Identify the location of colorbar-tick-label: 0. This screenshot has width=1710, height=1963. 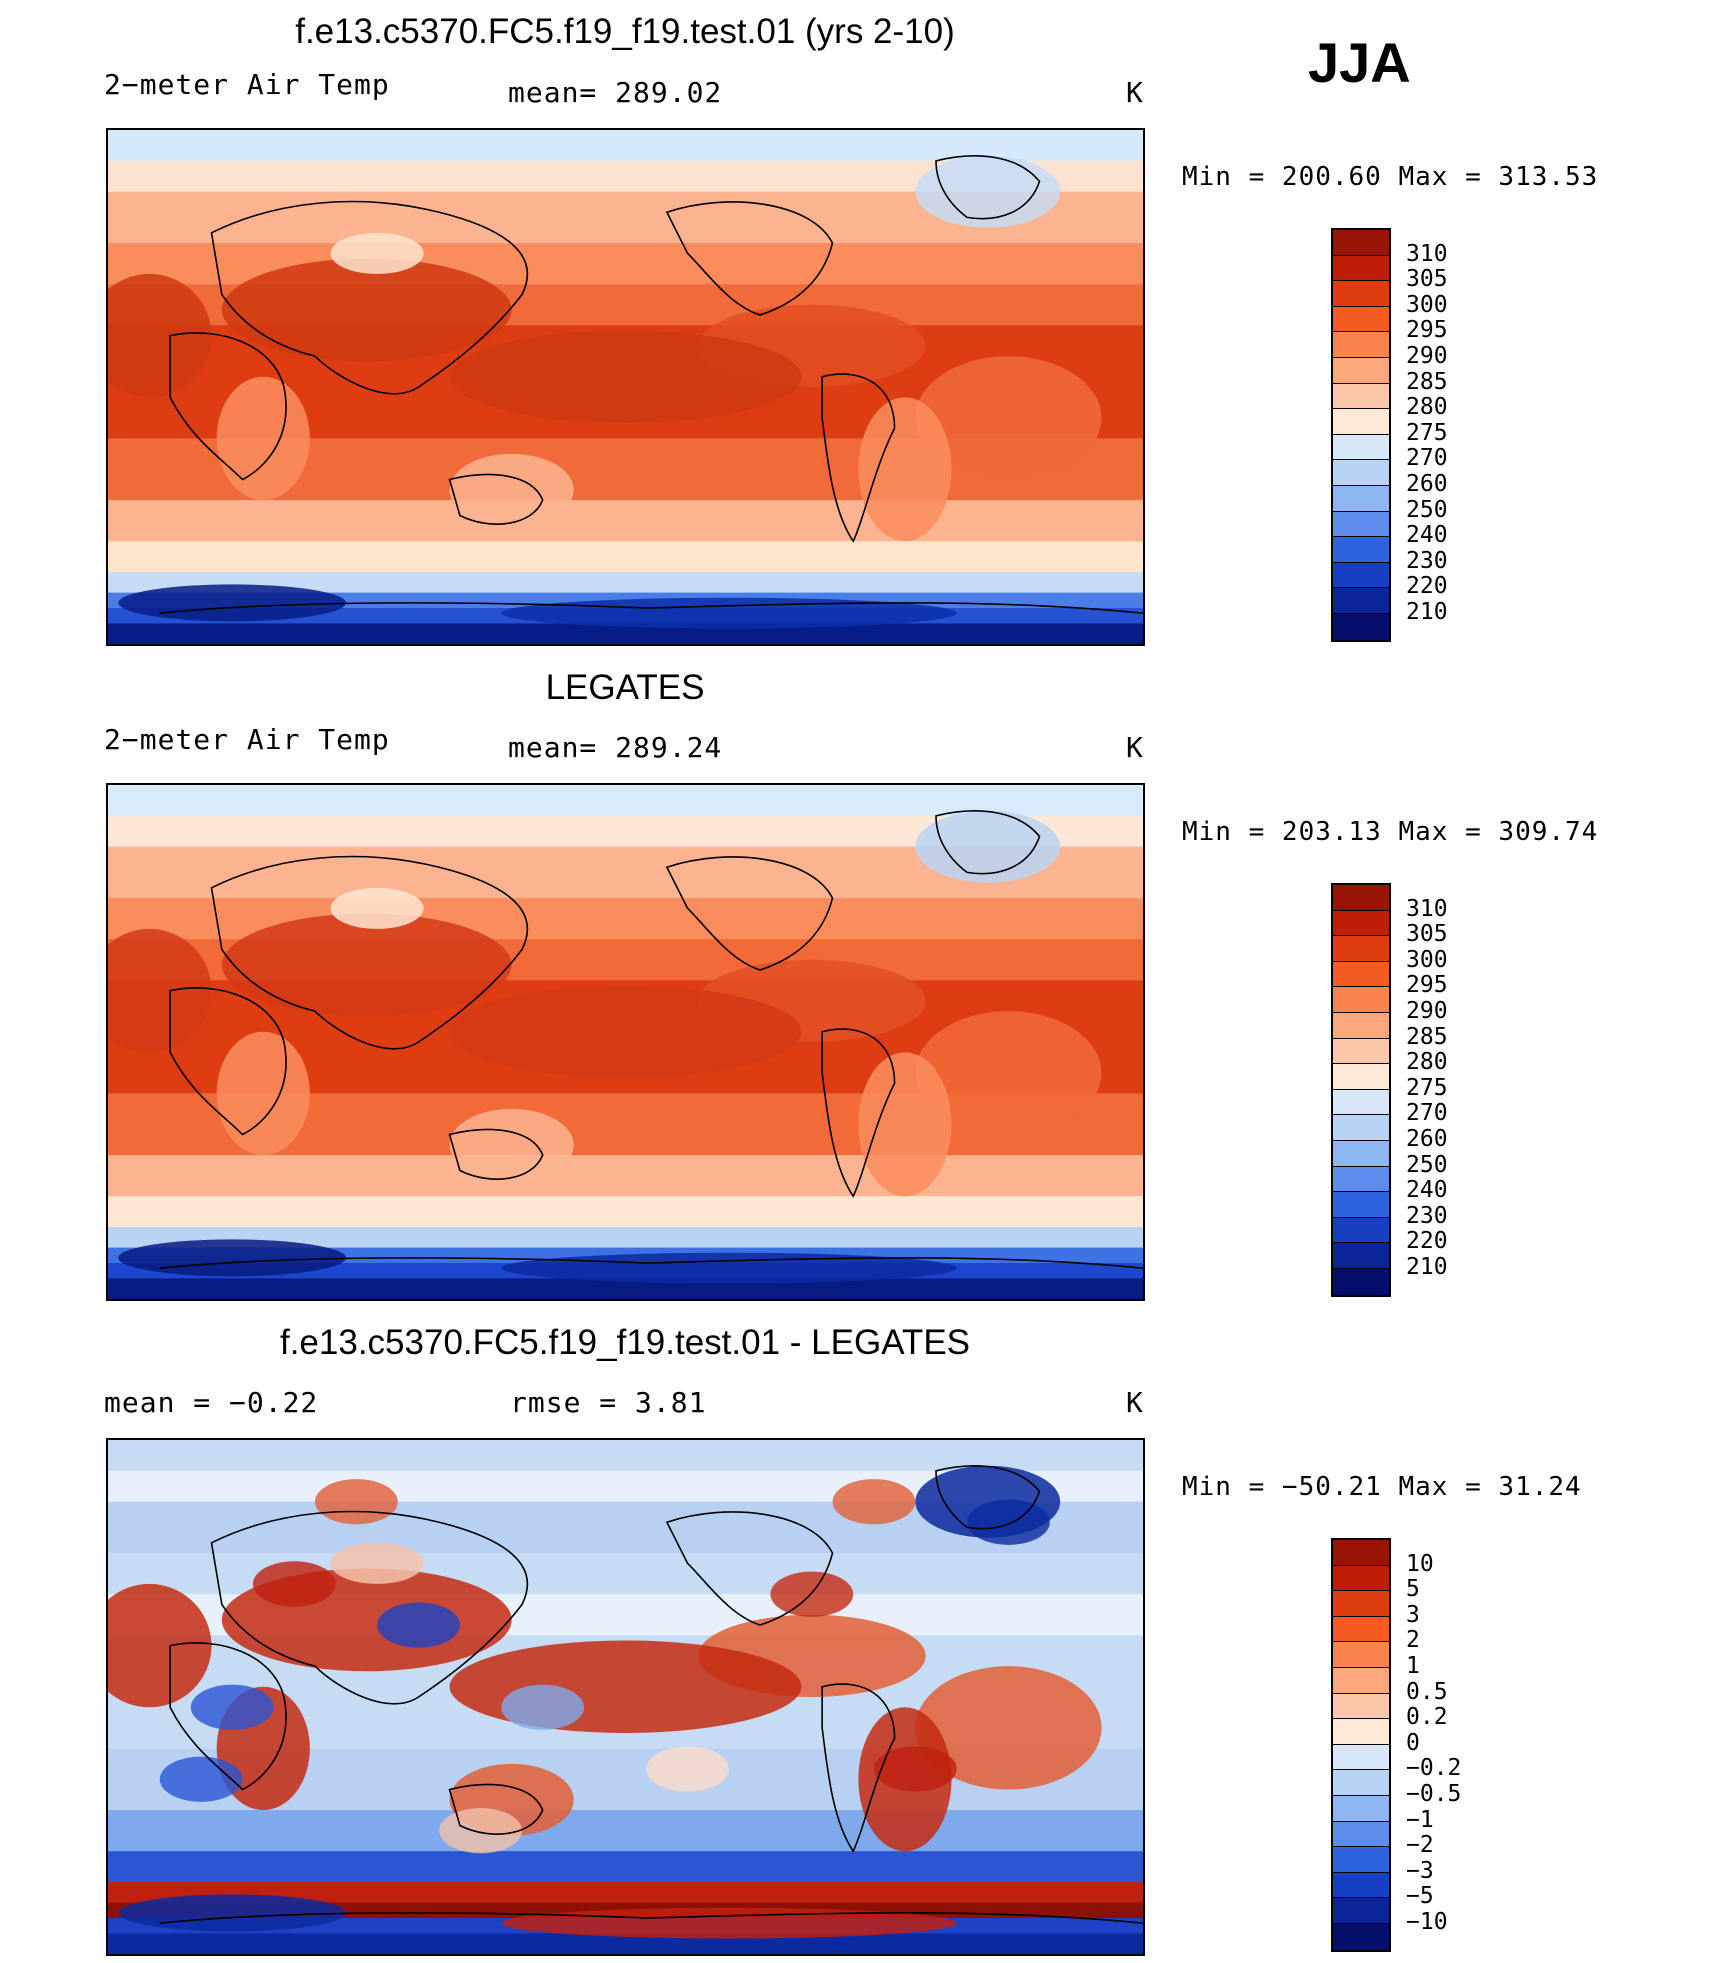
(1413, 1742).